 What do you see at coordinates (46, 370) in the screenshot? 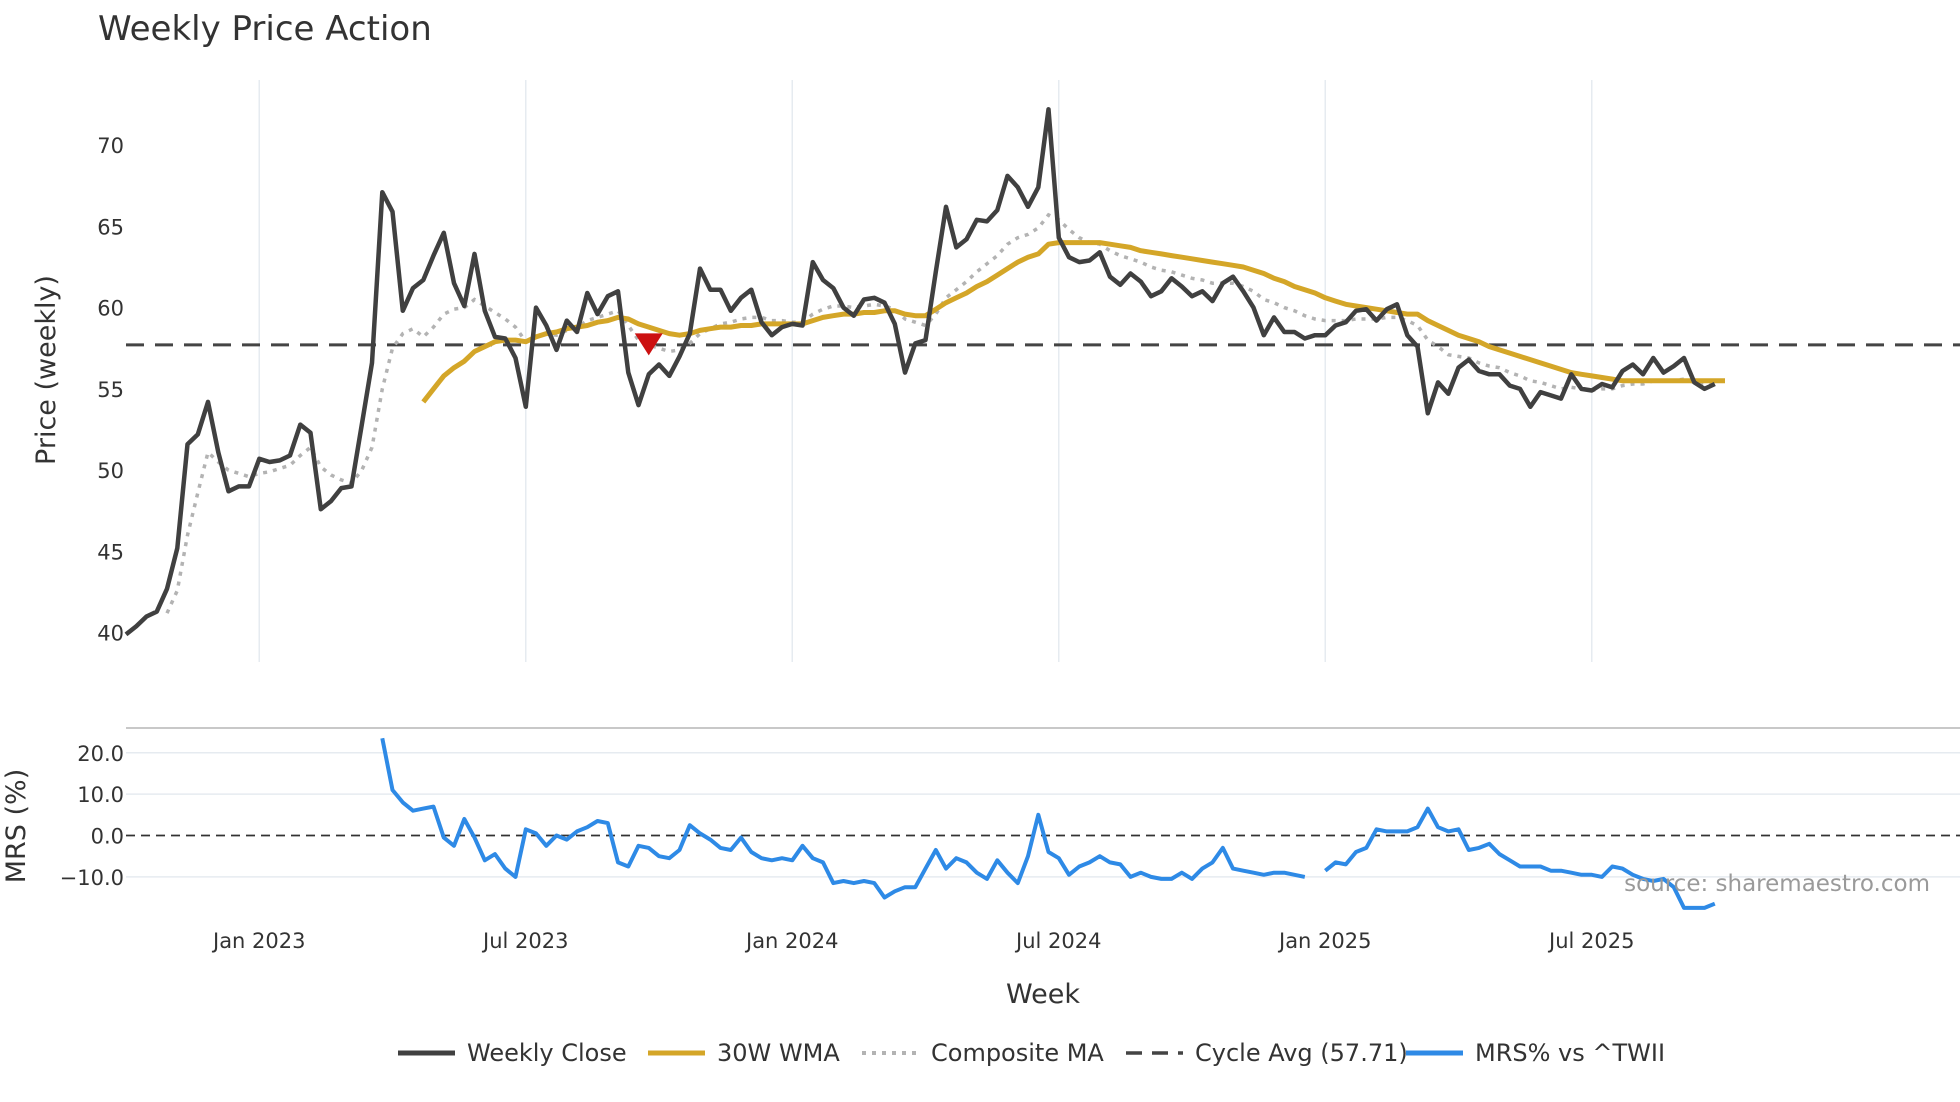
I see `price-y-axis-label: Price (weekly)` at bounding box center [46, 370].